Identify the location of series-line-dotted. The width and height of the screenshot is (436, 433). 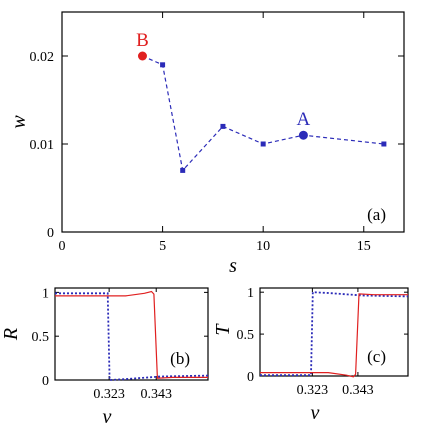
(334, 334).